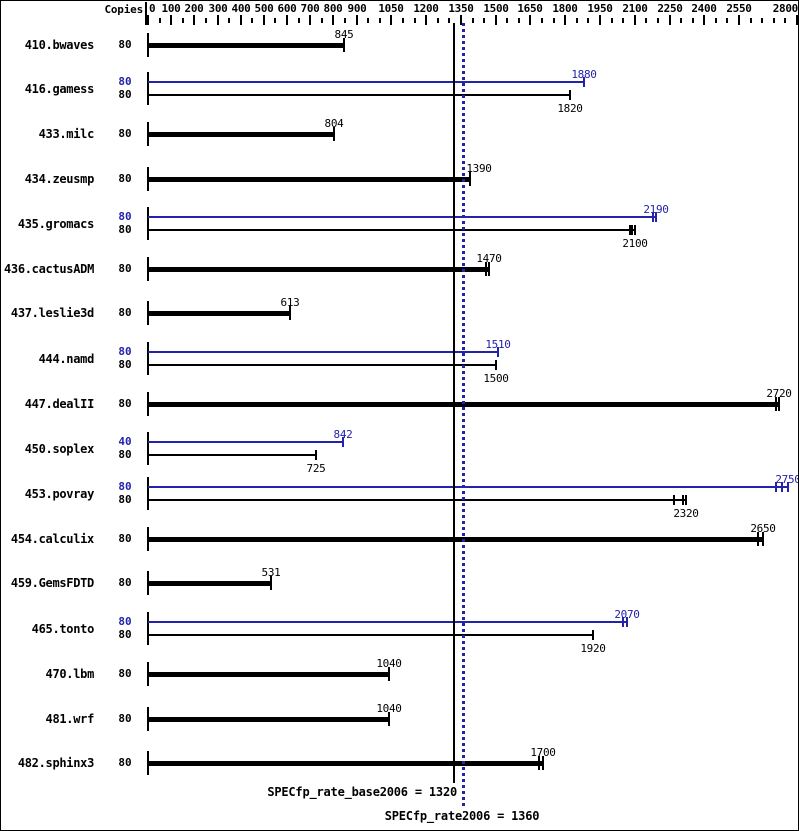 The image size is (799, 831). I want to click on bar-start-cap, so click(148, 223).